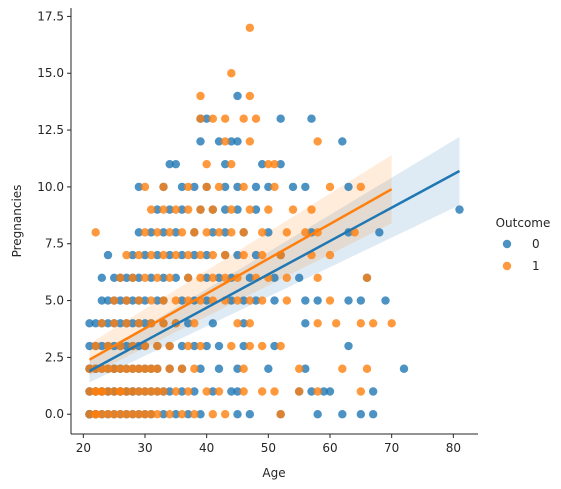 The height and width of the screenshot is (489, 561). I want to click on y-tick-label: 5.0, so click(54, 301).